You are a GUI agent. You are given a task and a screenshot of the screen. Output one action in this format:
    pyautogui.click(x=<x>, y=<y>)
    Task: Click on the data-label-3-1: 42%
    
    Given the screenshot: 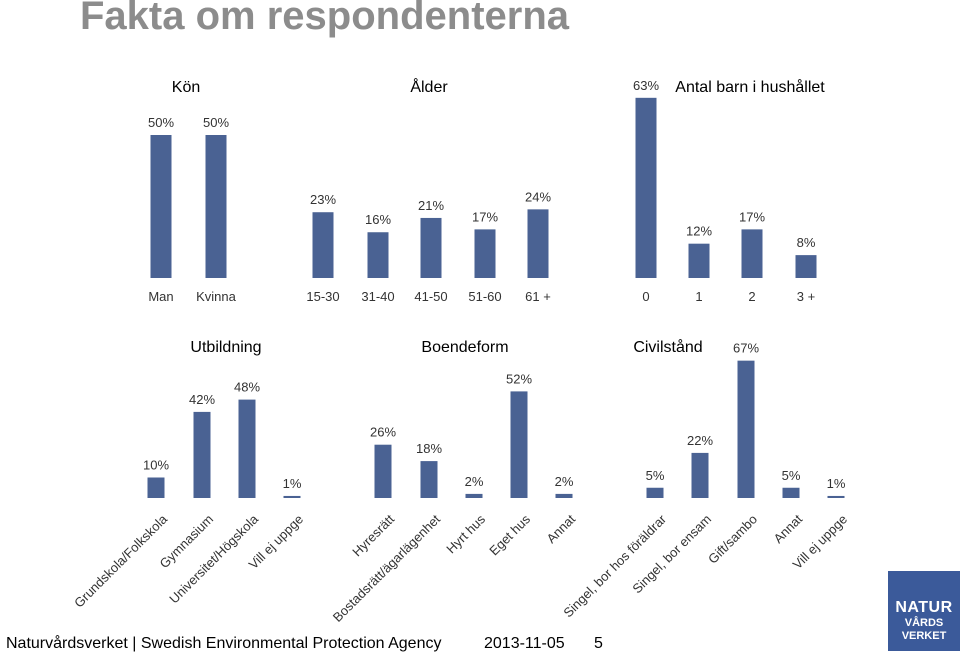 What is the action you would take?
    pyautogui.click(x=202, y=399)
    